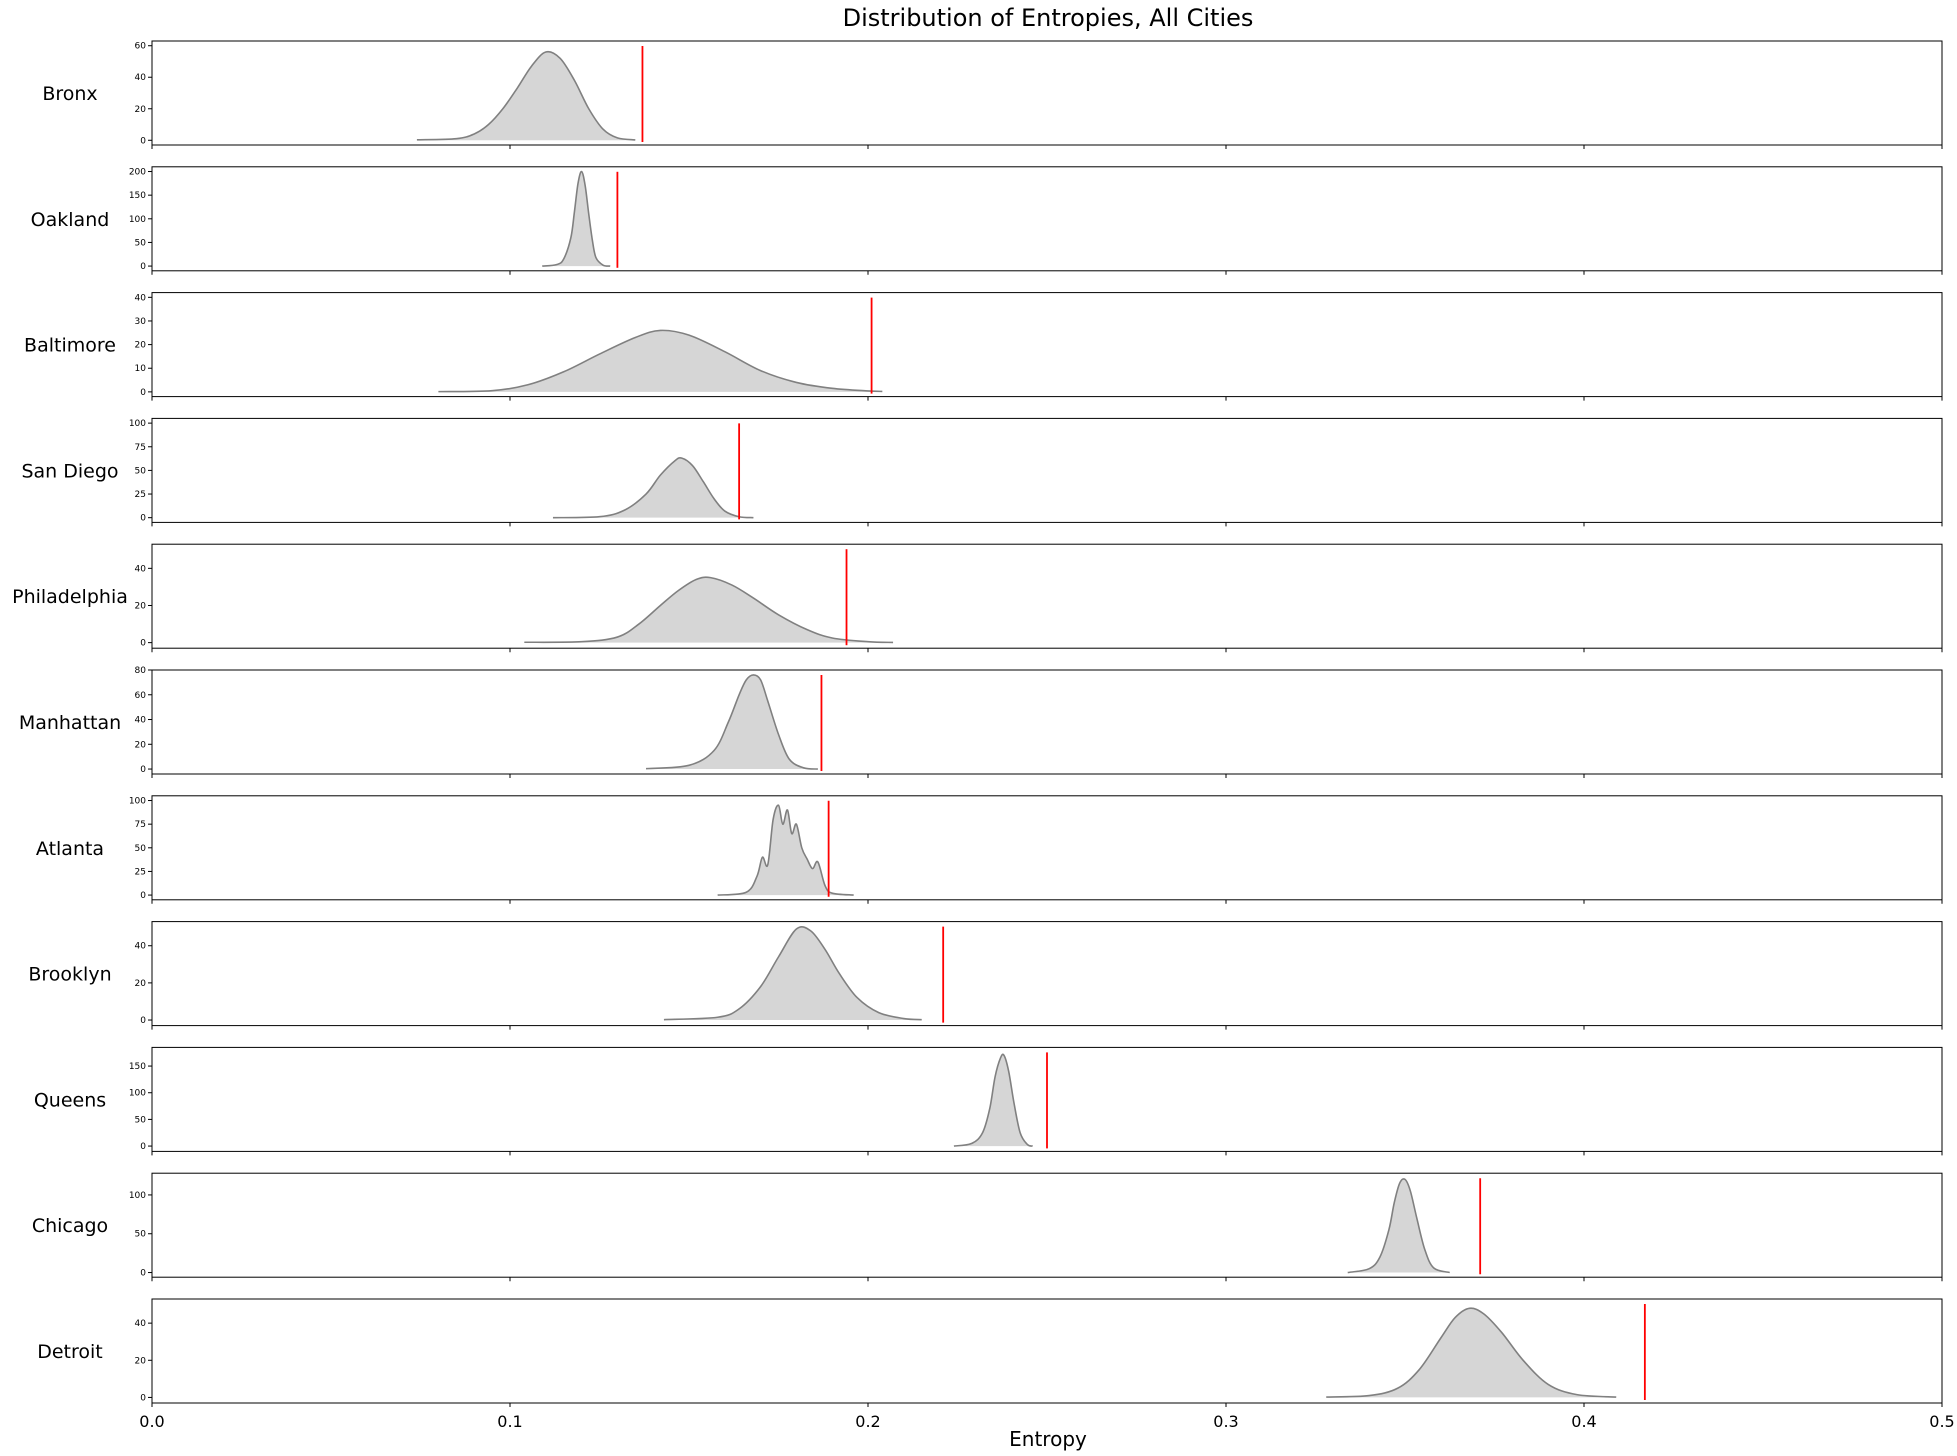  I want to click on city-label: Chicago, so click(70, 1226).